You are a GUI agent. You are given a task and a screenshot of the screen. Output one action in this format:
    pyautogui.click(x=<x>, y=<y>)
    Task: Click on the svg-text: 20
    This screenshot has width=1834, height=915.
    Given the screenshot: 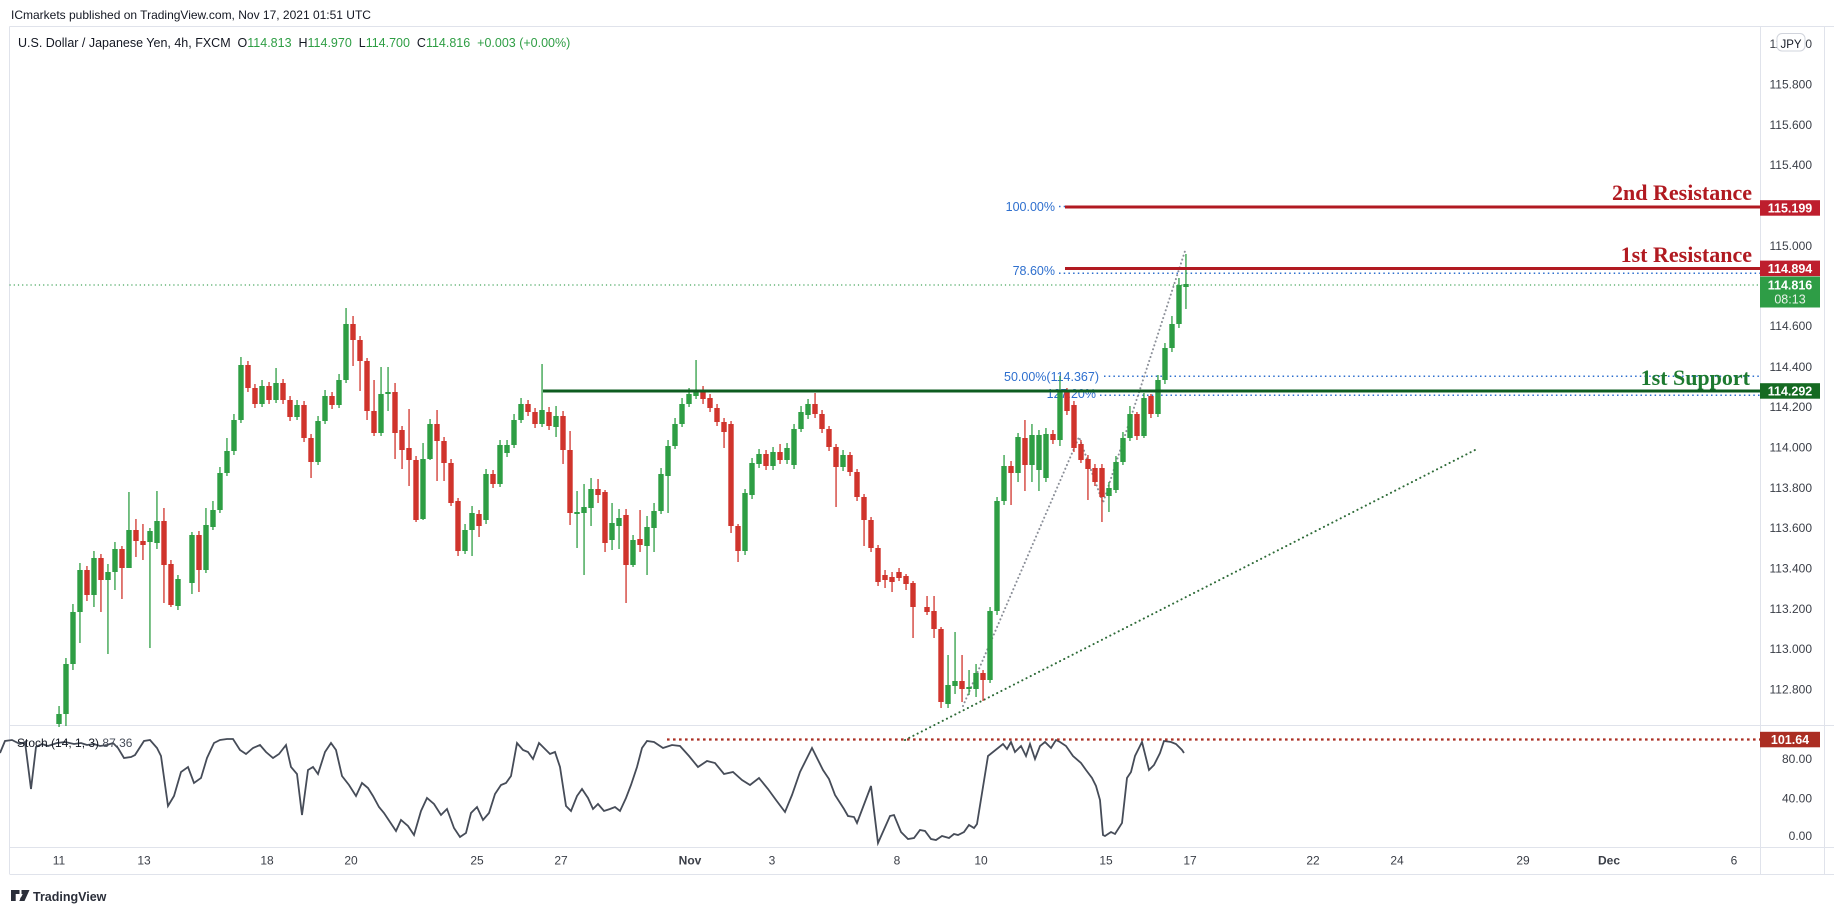 What is the action you would take?
    pyautogui.click(x=351, y=861)
    